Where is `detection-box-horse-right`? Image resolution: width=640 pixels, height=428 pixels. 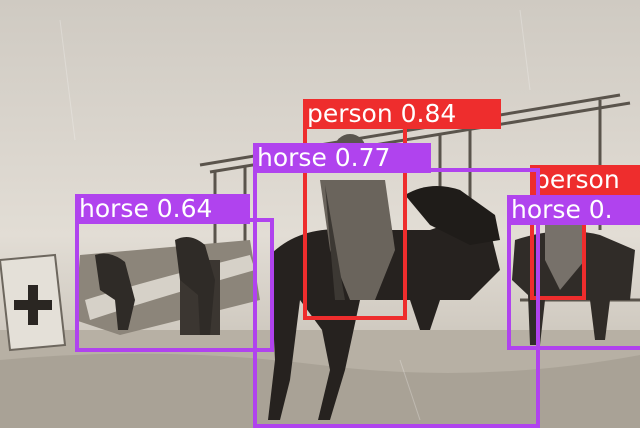
detection-box-horse-right is located at coordinates (573, 285).